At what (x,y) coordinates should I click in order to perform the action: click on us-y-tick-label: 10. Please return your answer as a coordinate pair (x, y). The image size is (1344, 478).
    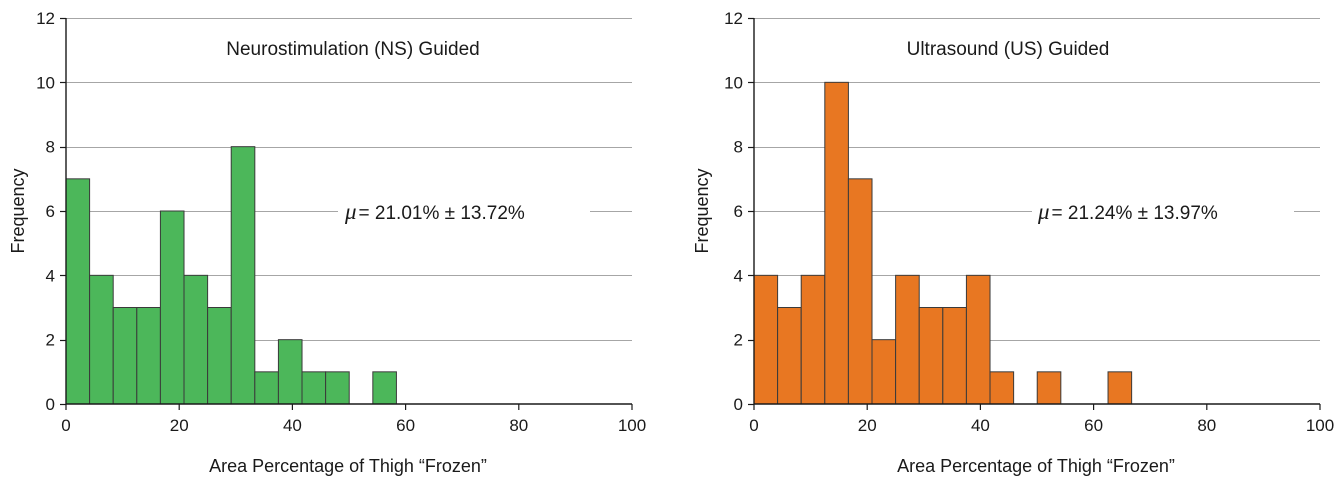
    Looking at the image, I should click on (733, 82).